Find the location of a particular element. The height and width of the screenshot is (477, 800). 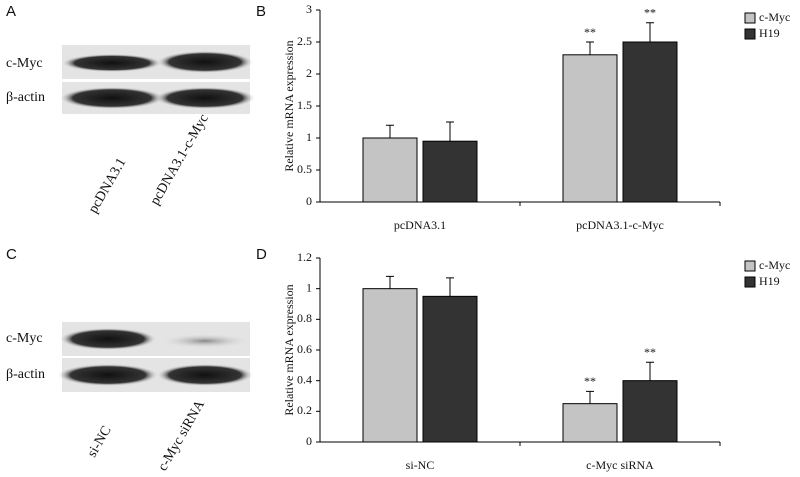

y-tick-label: 2.5 is located at coordinates (304, 41).